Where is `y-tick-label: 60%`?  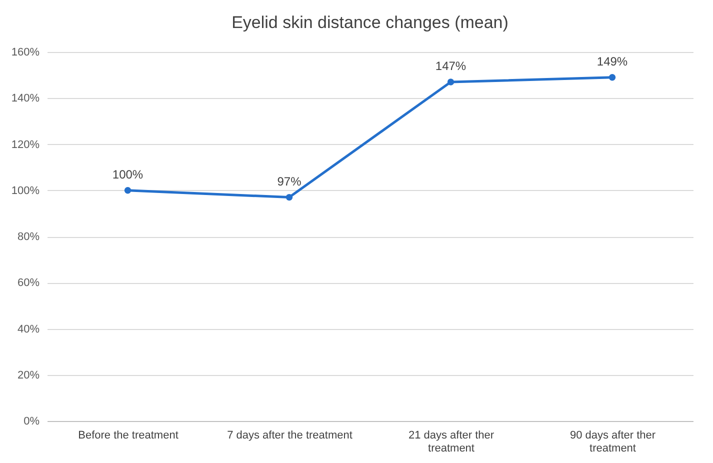 y-tick-label: 60% is located at coordinates (28, 283).